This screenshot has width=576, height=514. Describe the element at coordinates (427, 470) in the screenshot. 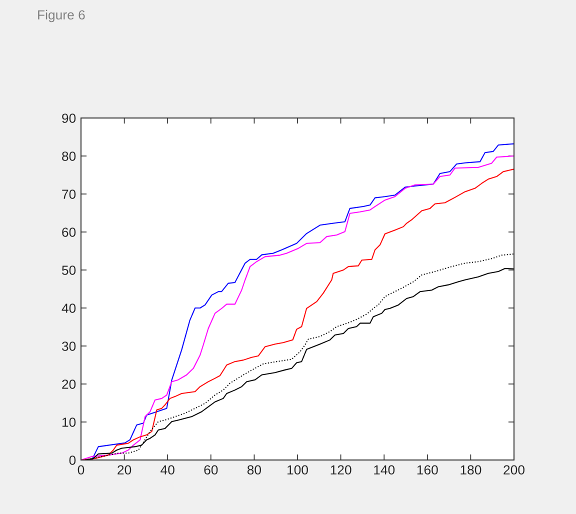

I see `x-tick-label: 160` at that location.